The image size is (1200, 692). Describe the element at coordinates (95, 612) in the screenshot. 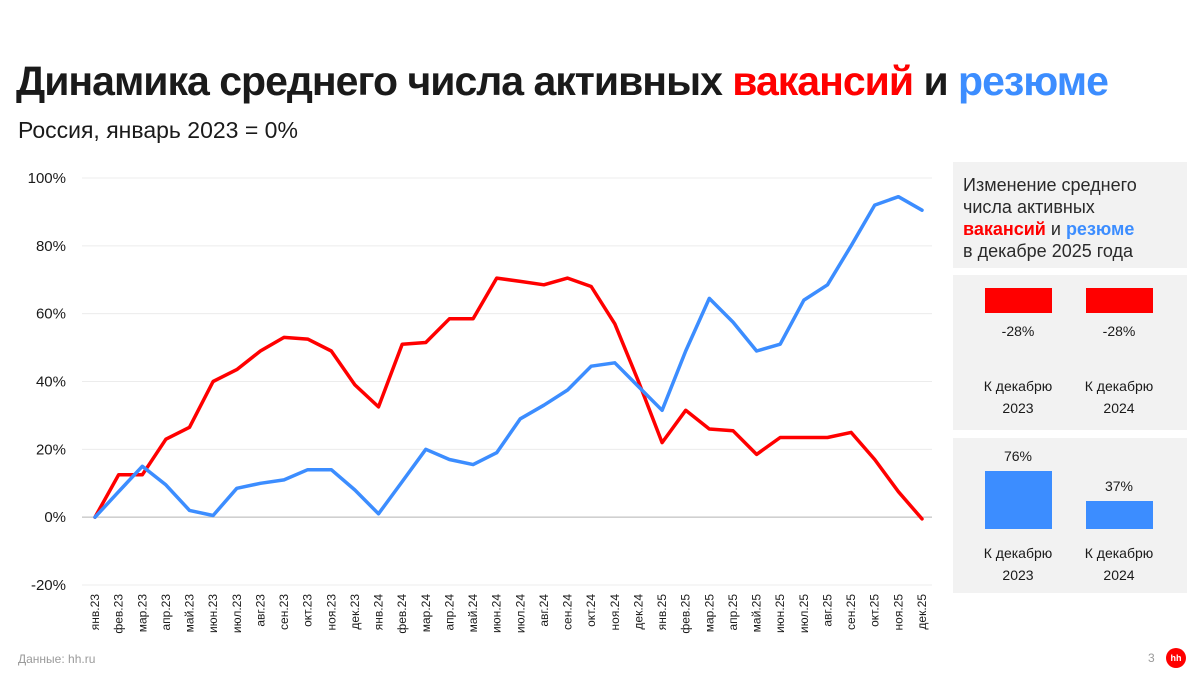

I see `x-tick-label: янв.23` at that location.